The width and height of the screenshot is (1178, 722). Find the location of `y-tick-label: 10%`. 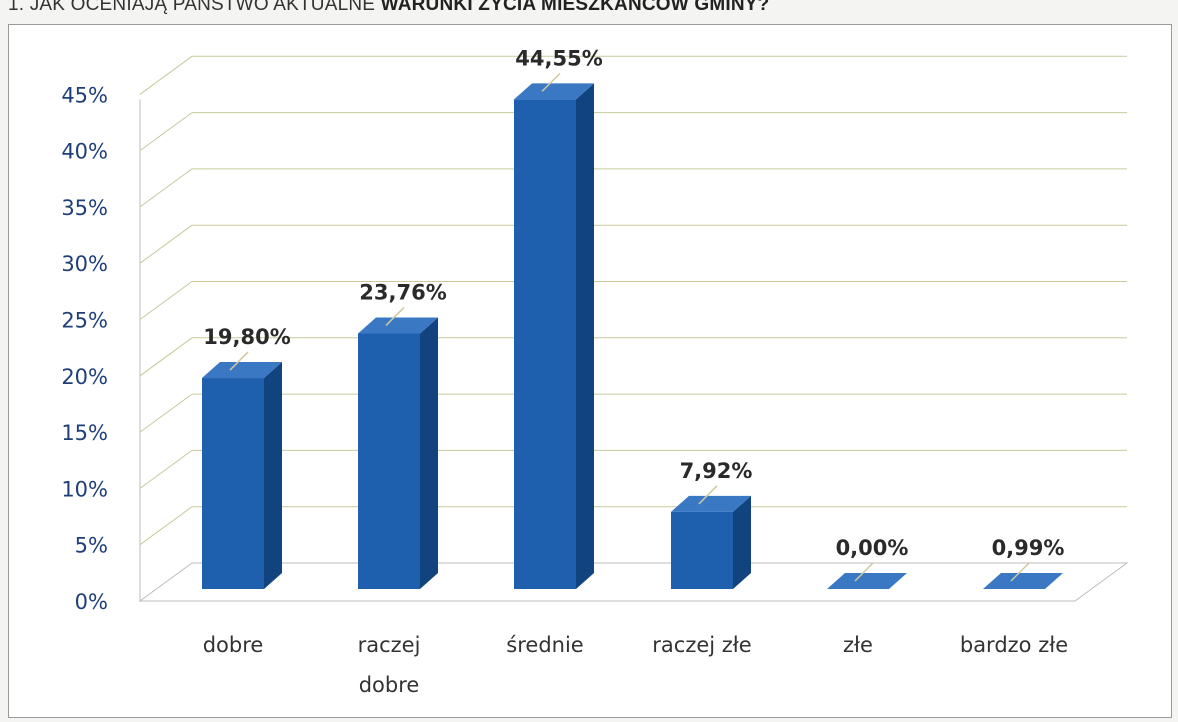

y-tick-label: 10% is located at coordinates (84, 489).